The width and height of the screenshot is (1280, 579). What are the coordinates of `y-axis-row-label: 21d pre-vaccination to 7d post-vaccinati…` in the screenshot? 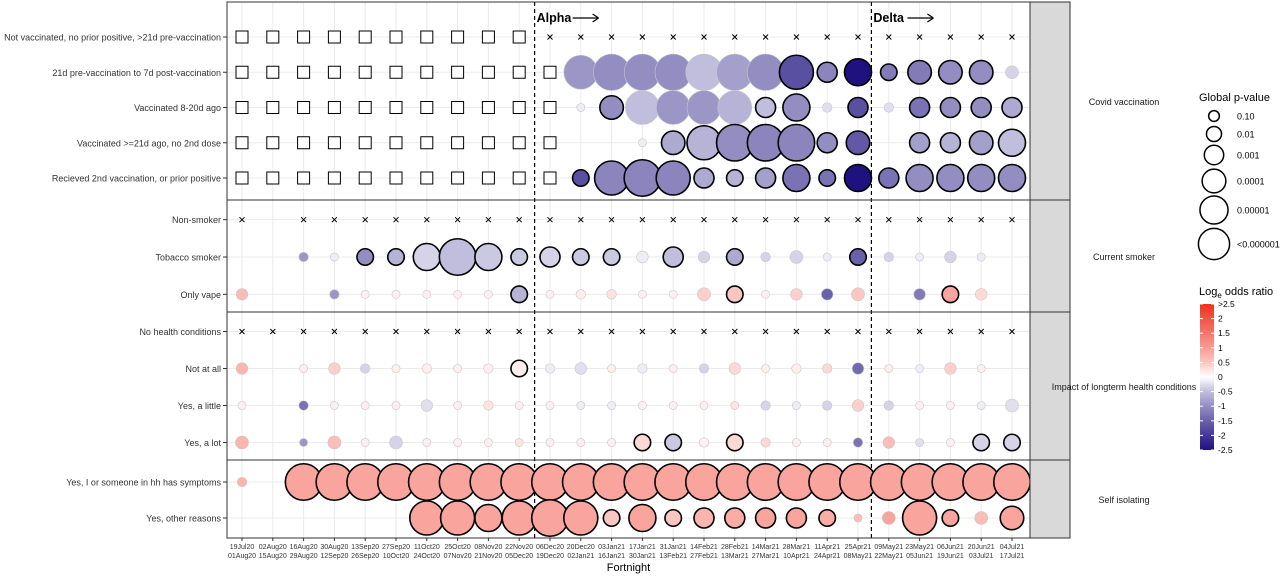 It's located at (136, 73).